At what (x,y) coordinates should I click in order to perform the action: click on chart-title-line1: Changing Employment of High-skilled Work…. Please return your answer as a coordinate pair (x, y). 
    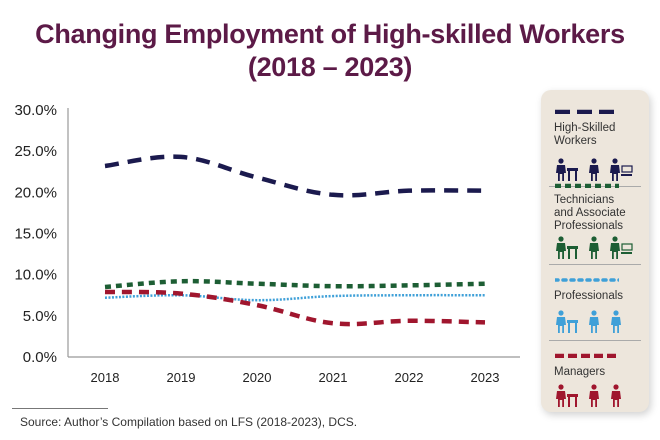
    Looking at the image, I should click on (330, 34).